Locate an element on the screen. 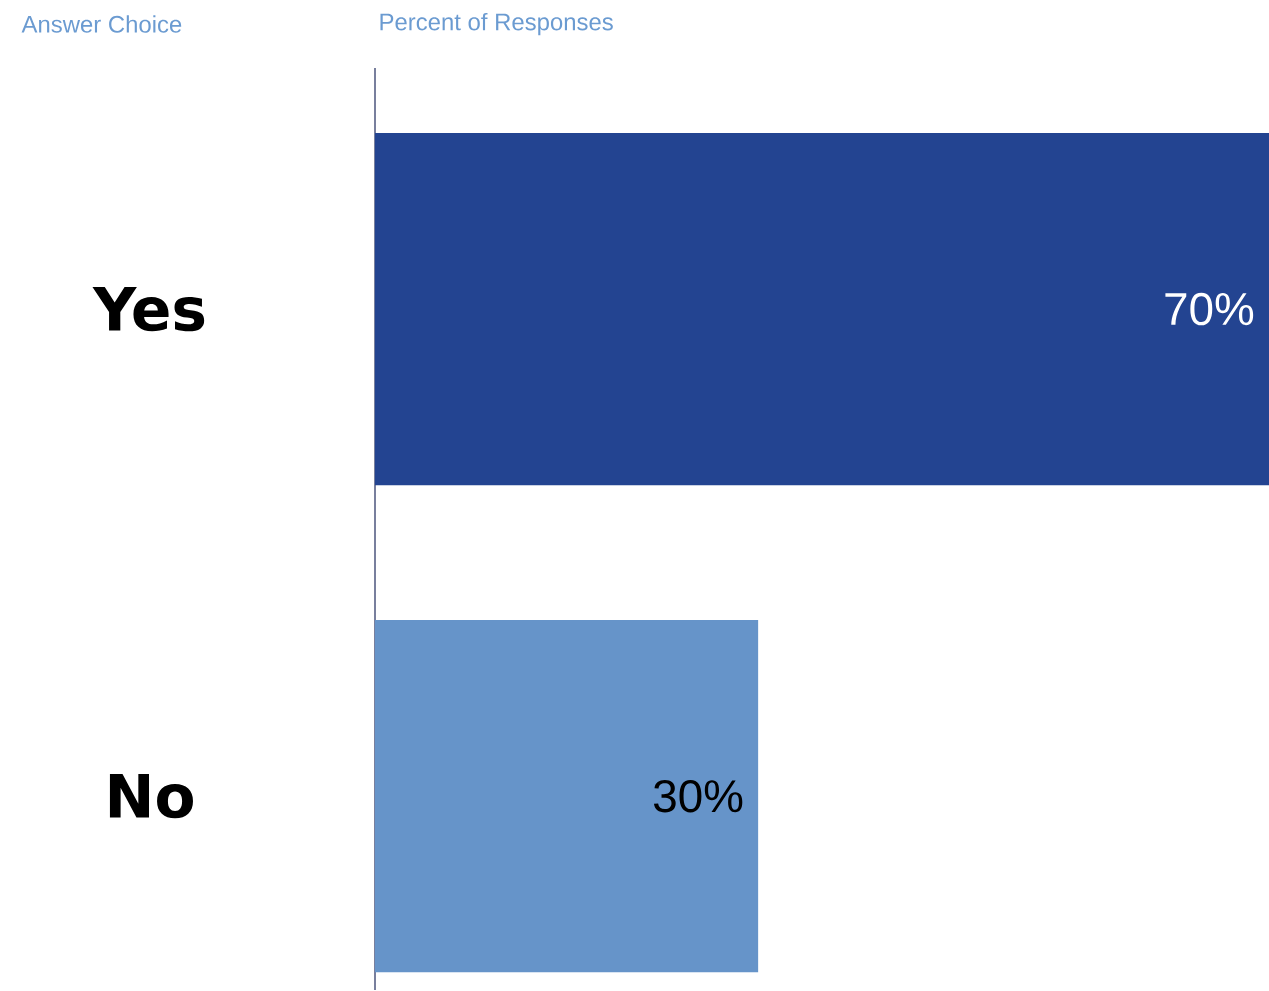 This screenshot has width=1269, height=991. data-label: 30% is located at coordinates (698, 796).